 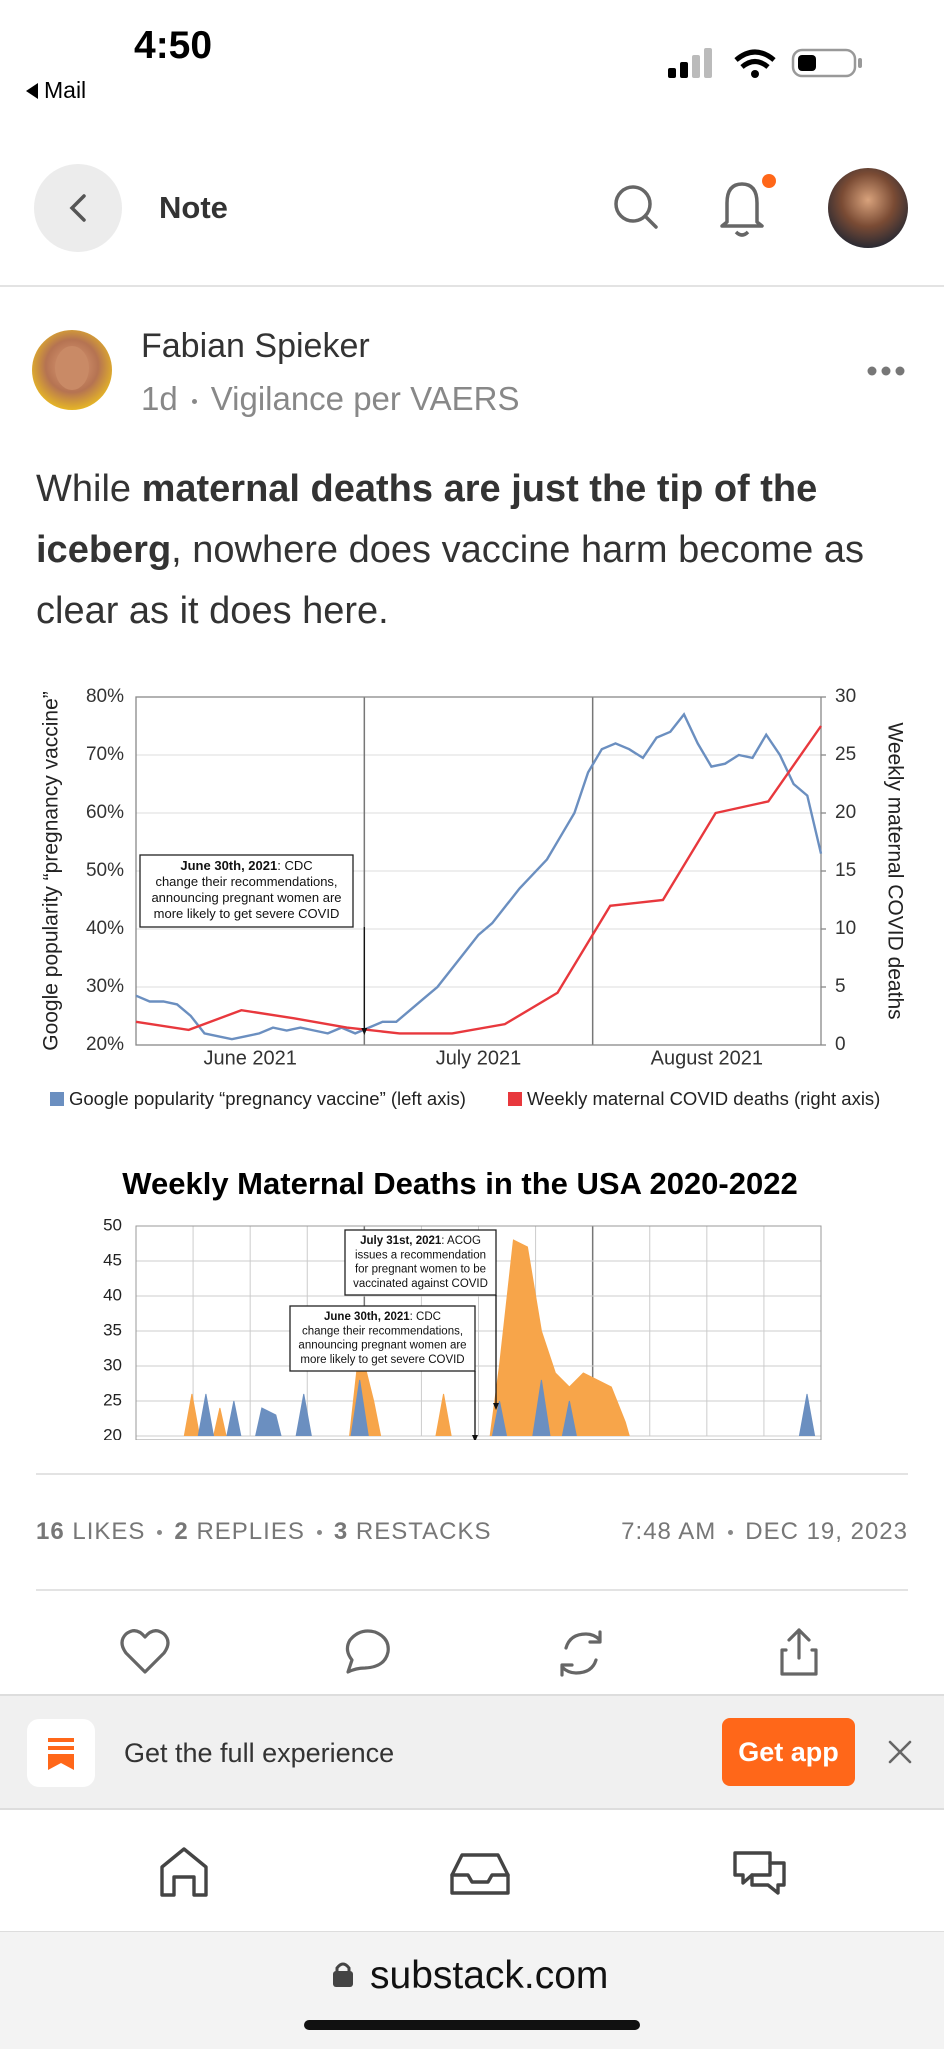 I want to click on y-tick-label: 30%, so click(x=105, y=986).